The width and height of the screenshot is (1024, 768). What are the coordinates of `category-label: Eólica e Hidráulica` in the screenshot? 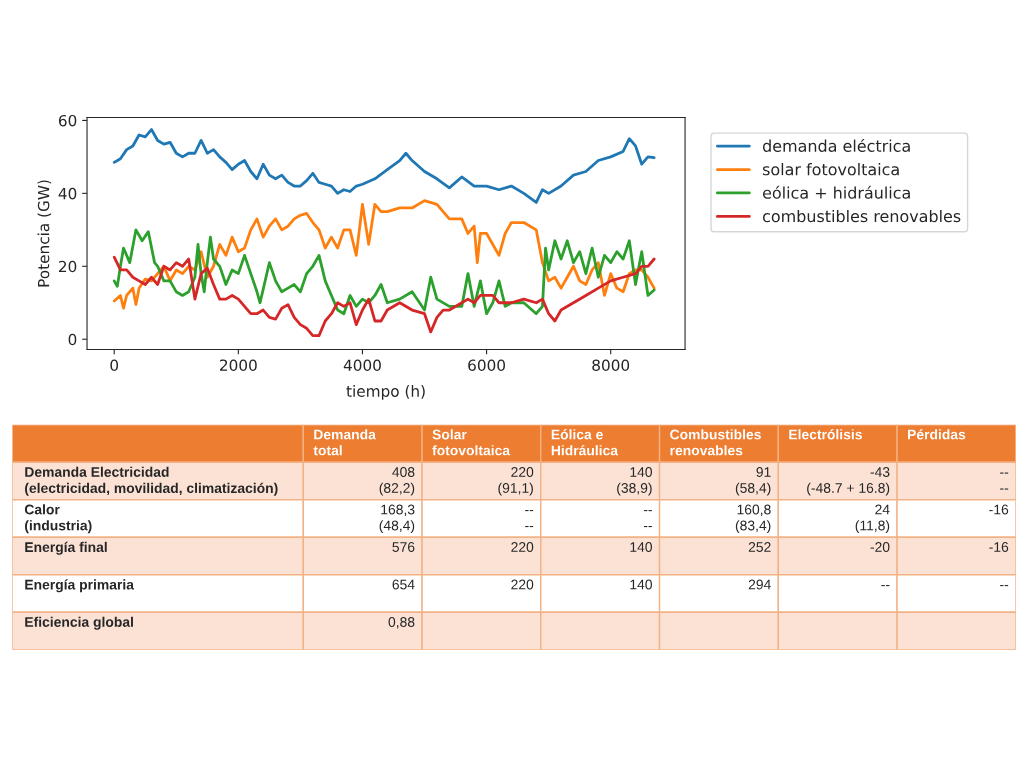 It's located at (585, 442).